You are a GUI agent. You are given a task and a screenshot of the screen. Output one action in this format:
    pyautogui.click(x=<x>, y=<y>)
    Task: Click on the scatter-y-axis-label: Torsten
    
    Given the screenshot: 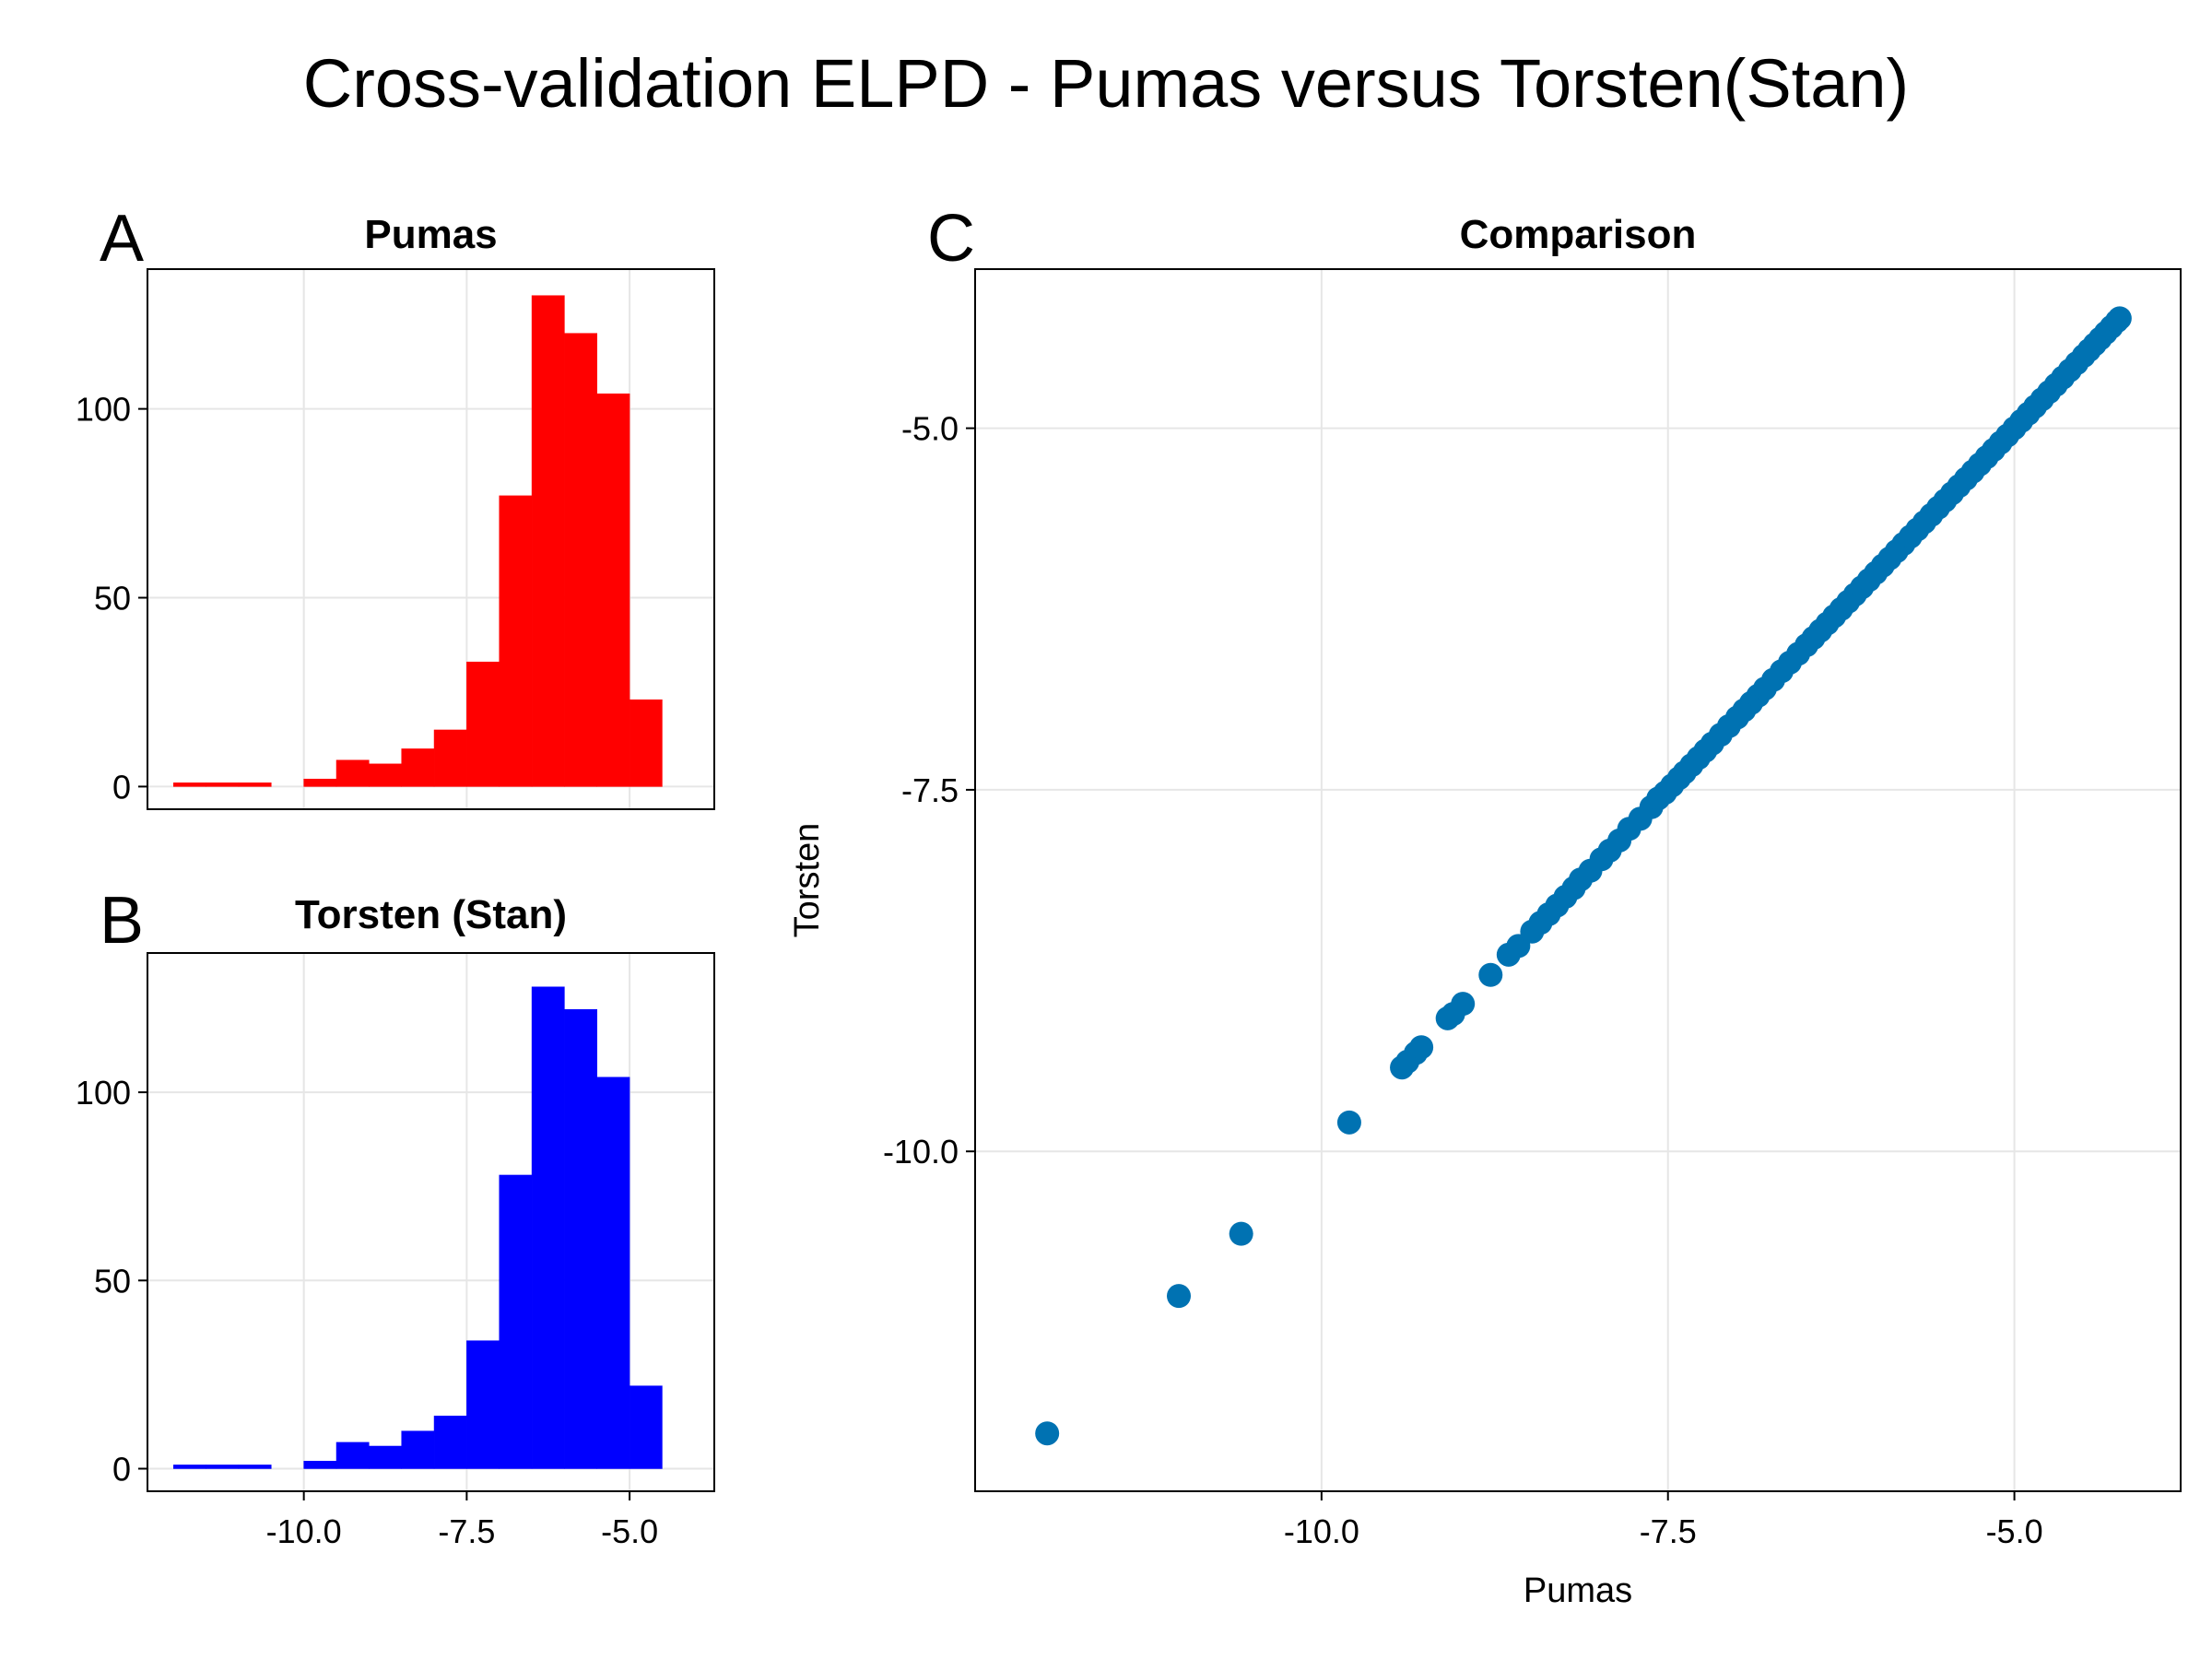 What is the action you would take?
    pyautogui.click(x=807, y=880)
    